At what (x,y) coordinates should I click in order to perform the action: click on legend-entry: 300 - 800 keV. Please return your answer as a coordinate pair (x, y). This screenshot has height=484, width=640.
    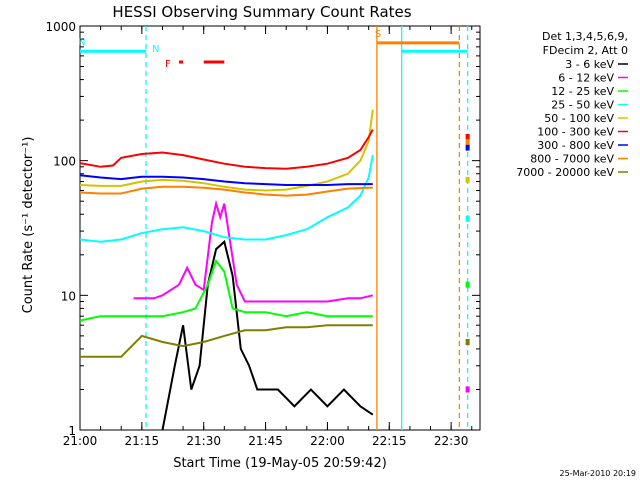
    Looking at the image, I should click on (575, 145).